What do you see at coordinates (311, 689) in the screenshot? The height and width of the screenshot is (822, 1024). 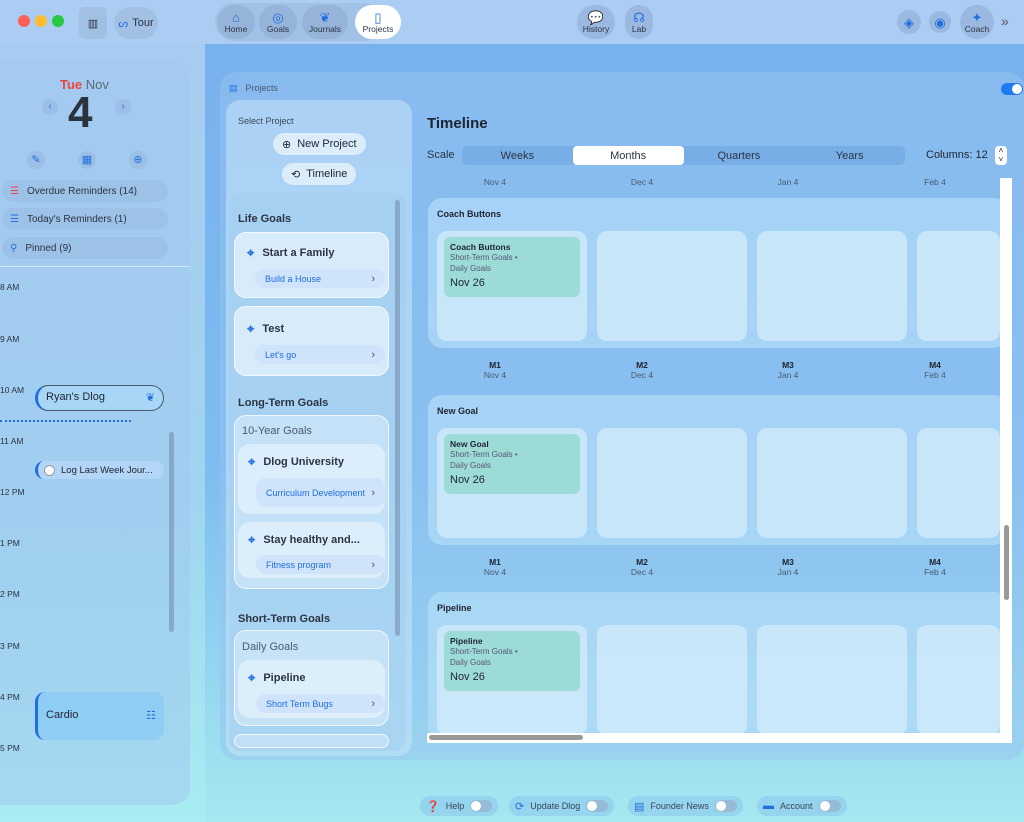 I see `goal-pipeline: ⌖ Pipeline Short Term Bugs ›` at bounding box center [311, 689].